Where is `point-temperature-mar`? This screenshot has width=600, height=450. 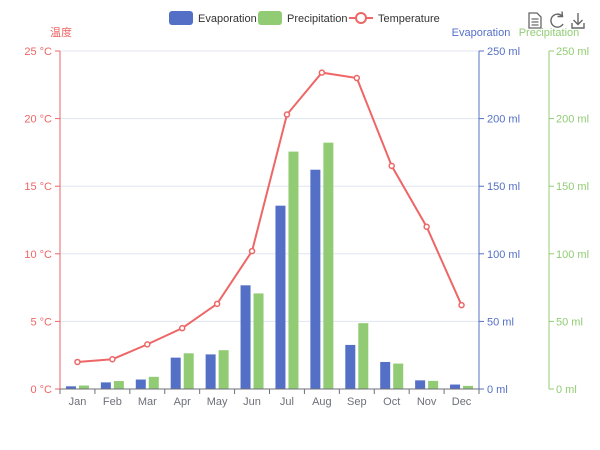
point-temperature-mar is located at coordinates (147, 344).